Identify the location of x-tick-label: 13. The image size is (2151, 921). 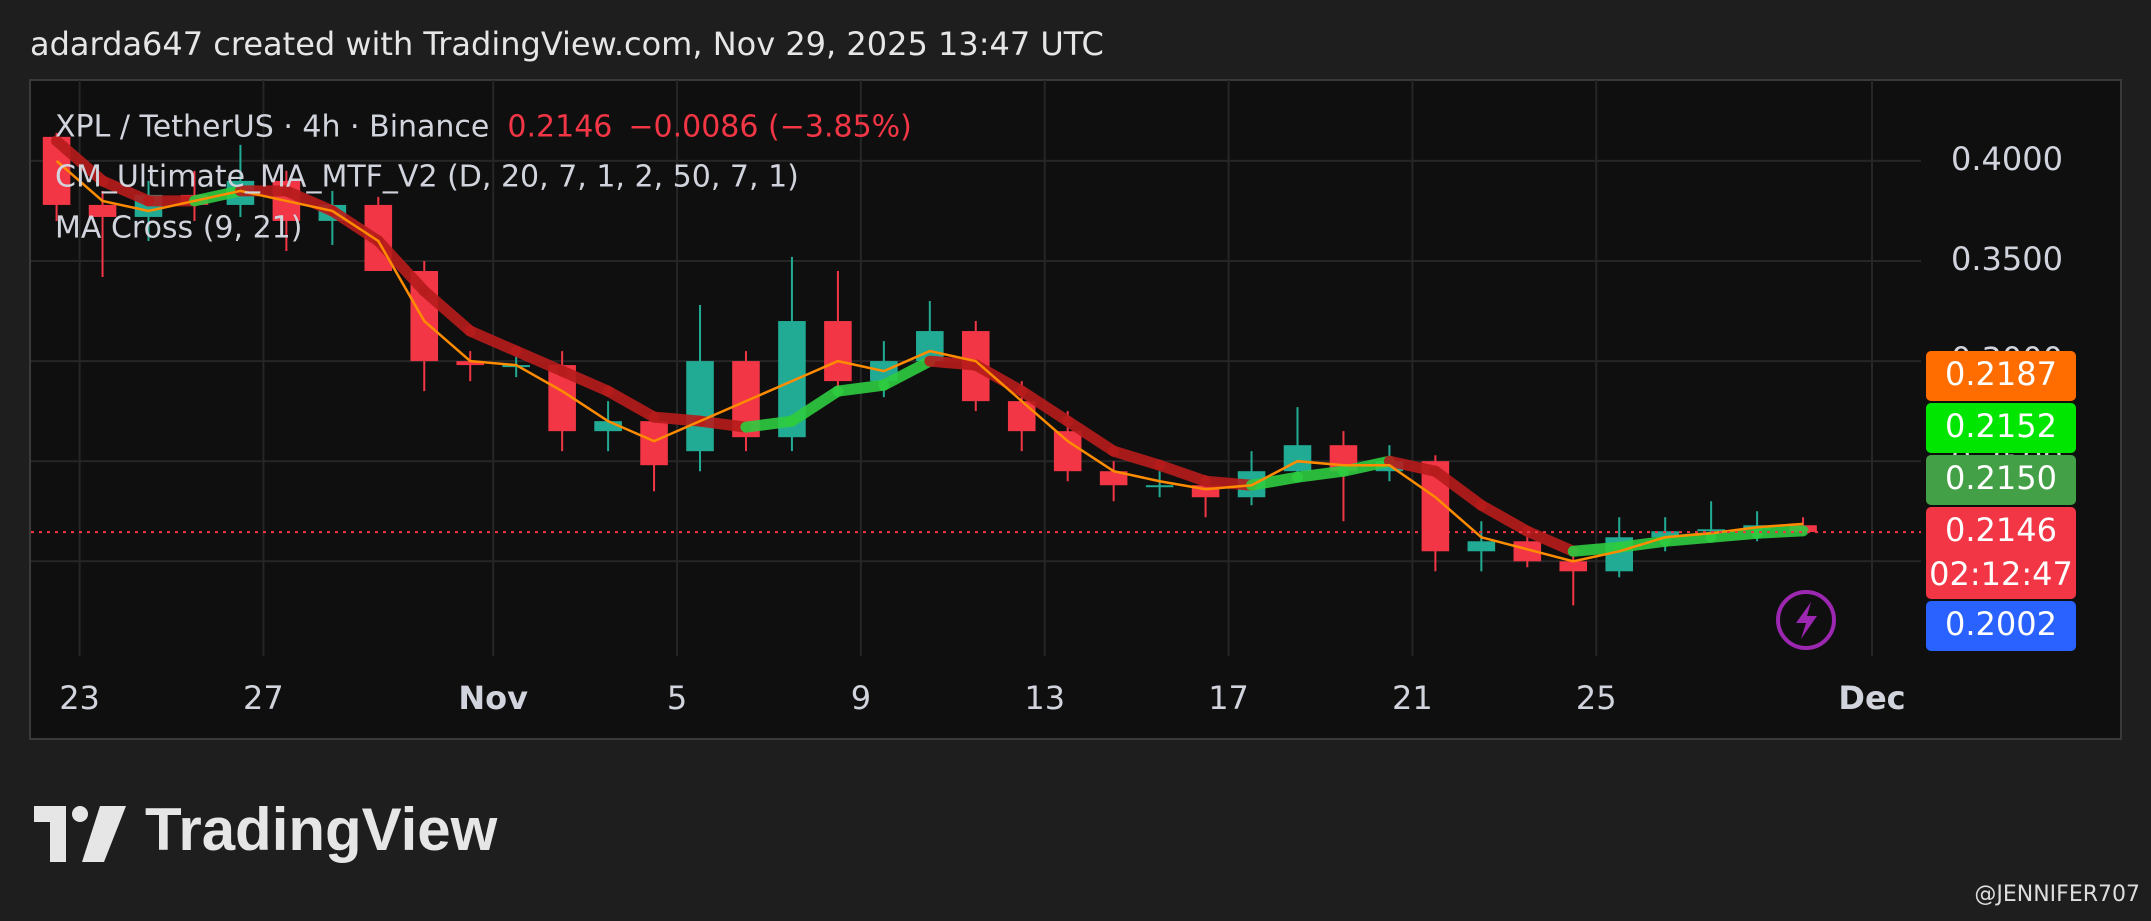
(1044, 698).